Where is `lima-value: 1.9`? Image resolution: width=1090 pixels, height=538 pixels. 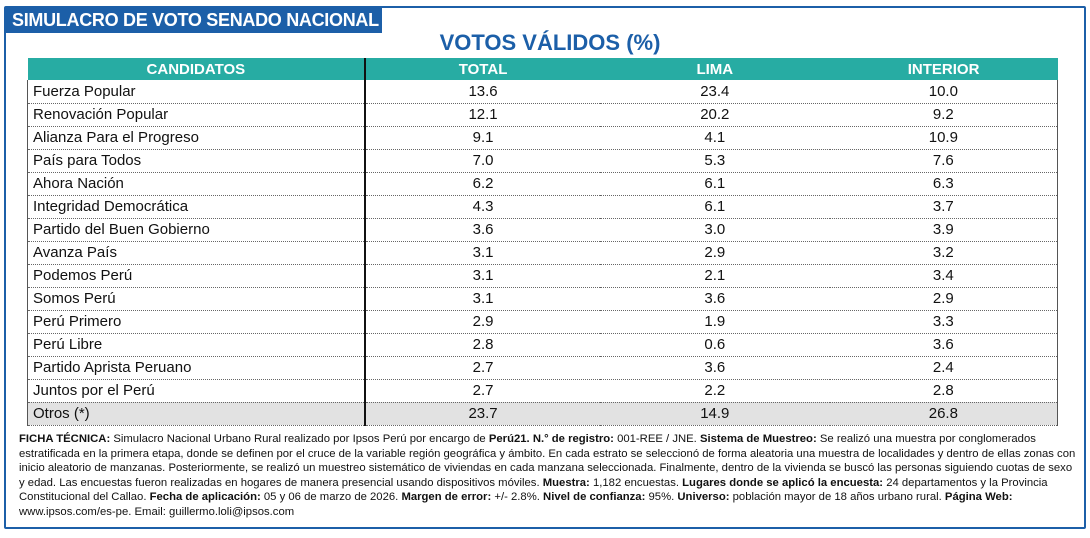
lima-value: 1.9 is located at coordinates (714, 322).